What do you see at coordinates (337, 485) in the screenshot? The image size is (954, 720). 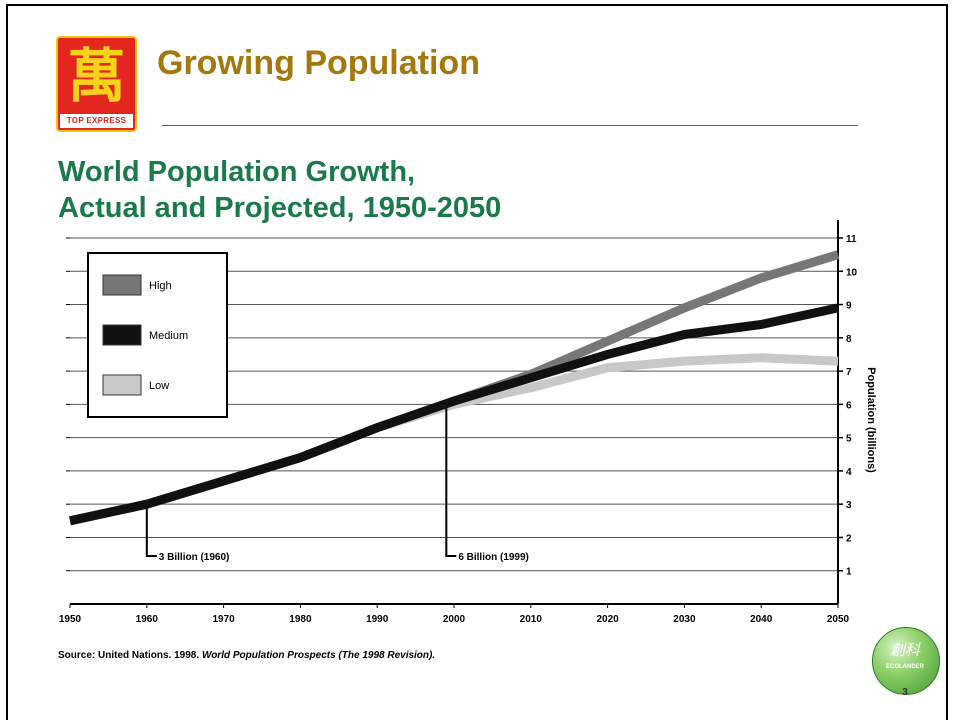 I see `chart-annotations: 3 Billion (1960) 6 Billion (1999)` at bounding box center [337, 485].